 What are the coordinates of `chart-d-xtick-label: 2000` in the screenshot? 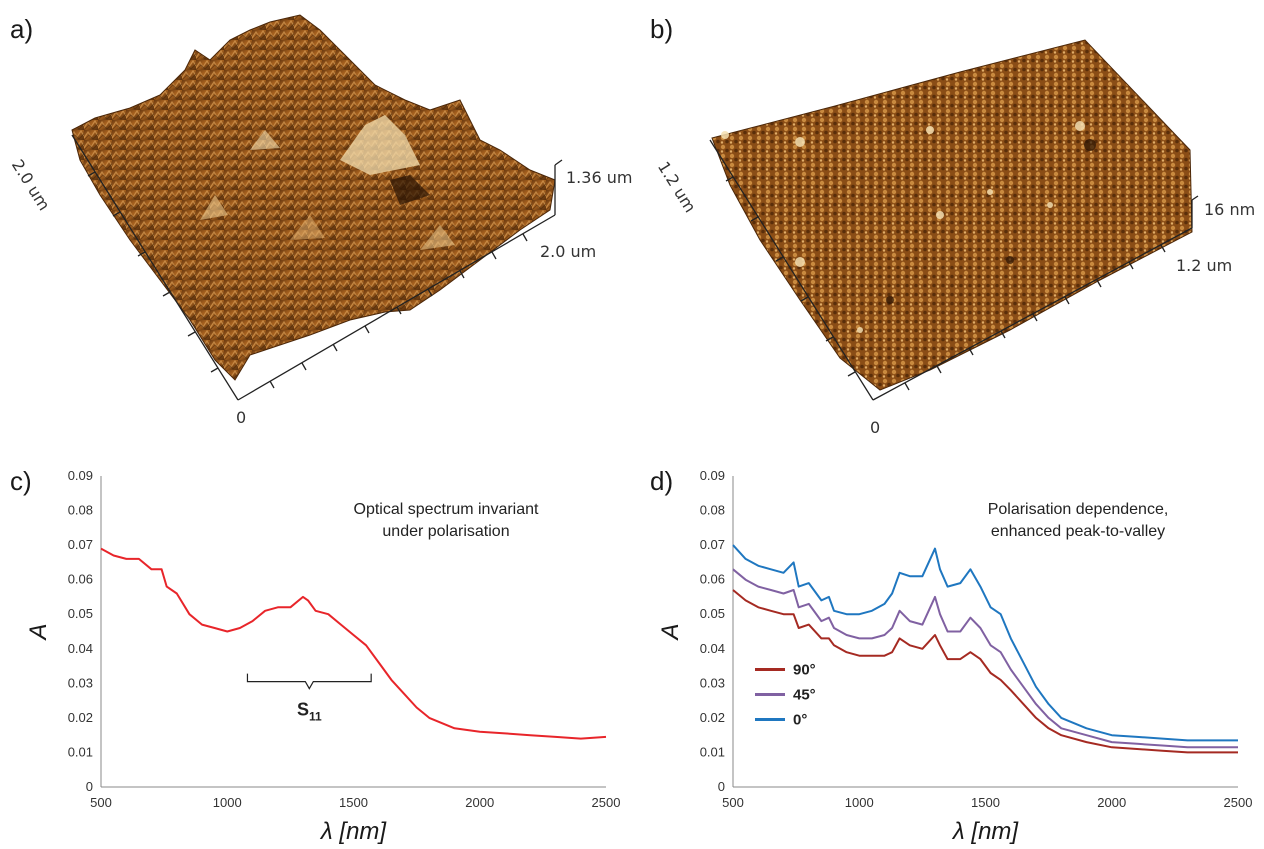 It's located at (1111, 802).